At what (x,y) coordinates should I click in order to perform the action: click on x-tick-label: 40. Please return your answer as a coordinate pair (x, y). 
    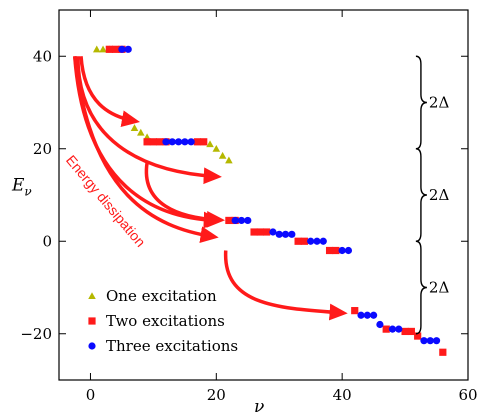
    Looking at the image, I should click on (342, 395).